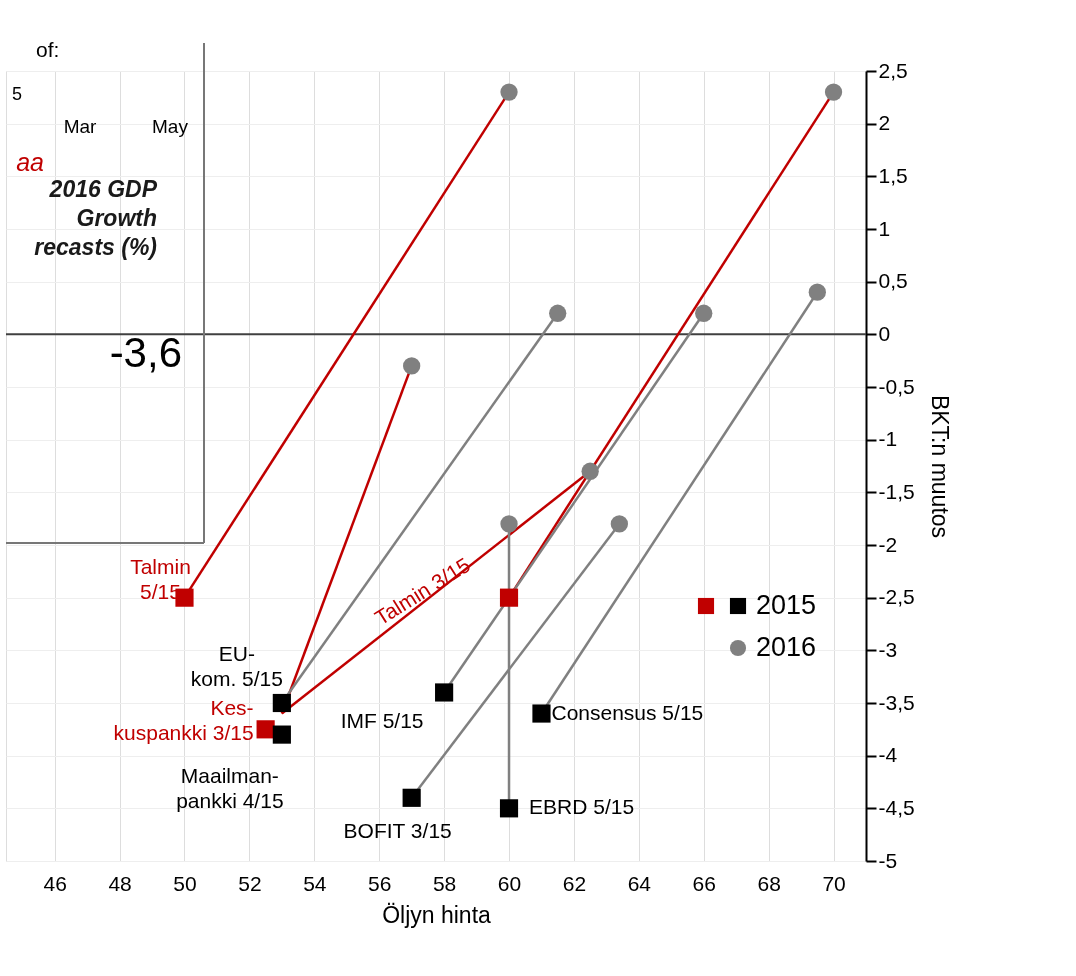  I want to click on y-tick-label: -1, so click(888, 439).